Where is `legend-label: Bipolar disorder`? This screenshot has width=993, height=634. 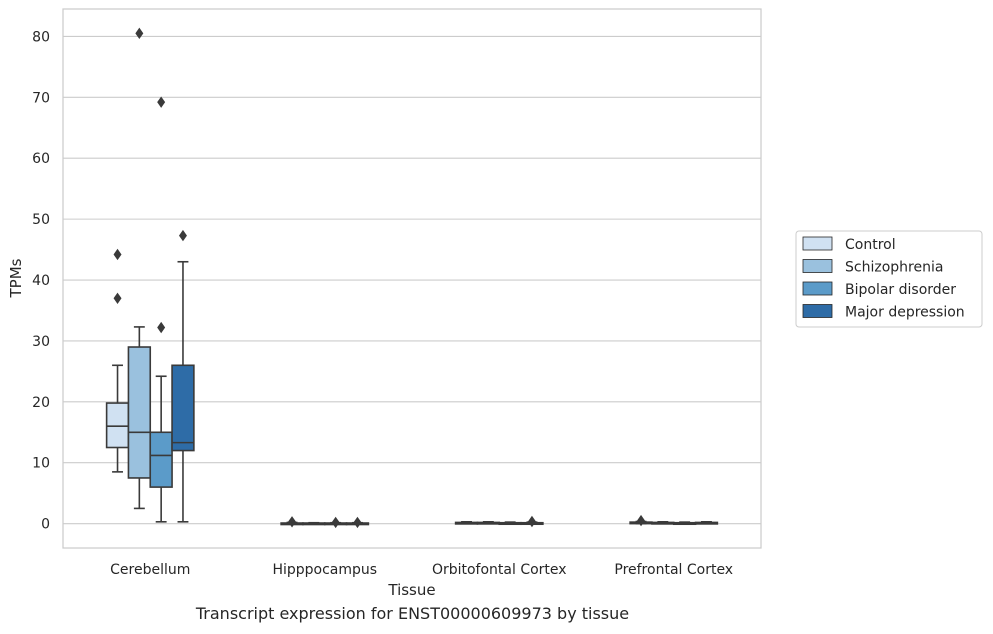
legend-label: Bipolar disorder is located at coordinates (900, 290).